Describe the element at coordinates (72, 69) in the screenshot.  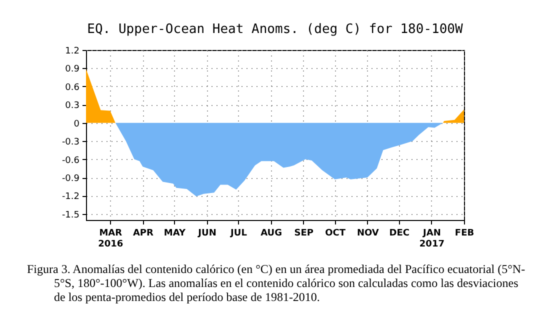
I see `y-tick-label: 0.9` at that location.